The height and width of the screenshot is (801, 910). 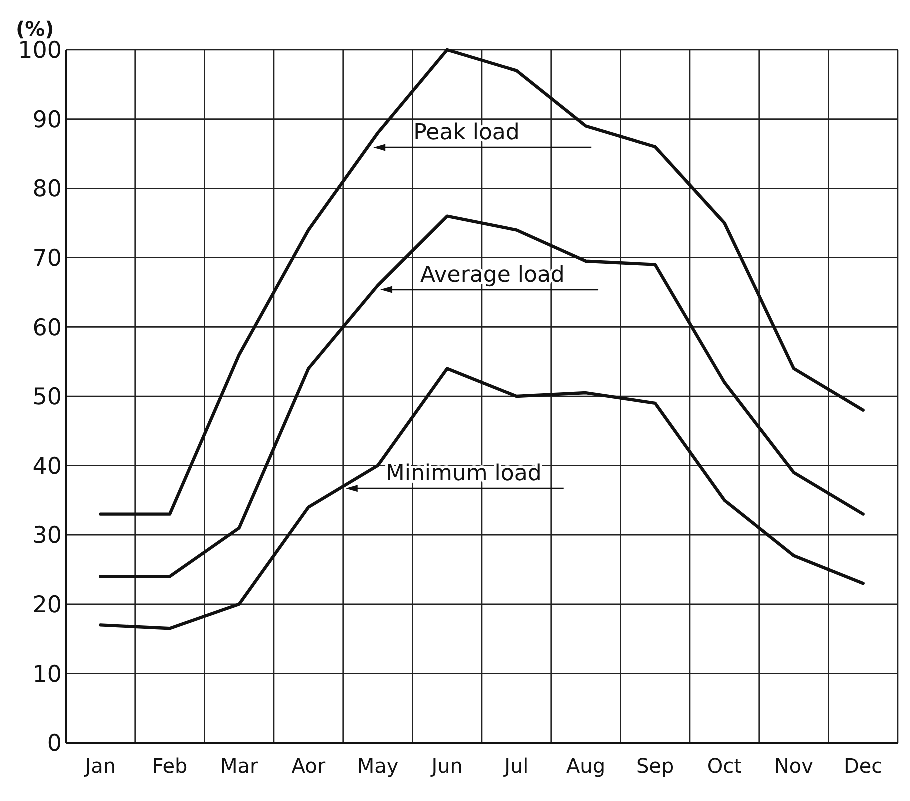 I want to click on y-tick-label: 100, so click(x=40, y=51).